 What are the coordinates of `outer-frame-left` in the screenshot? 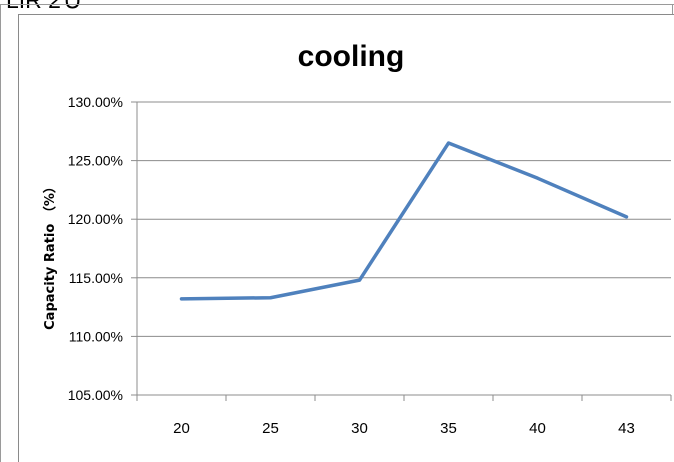 It's located at (0, 233).